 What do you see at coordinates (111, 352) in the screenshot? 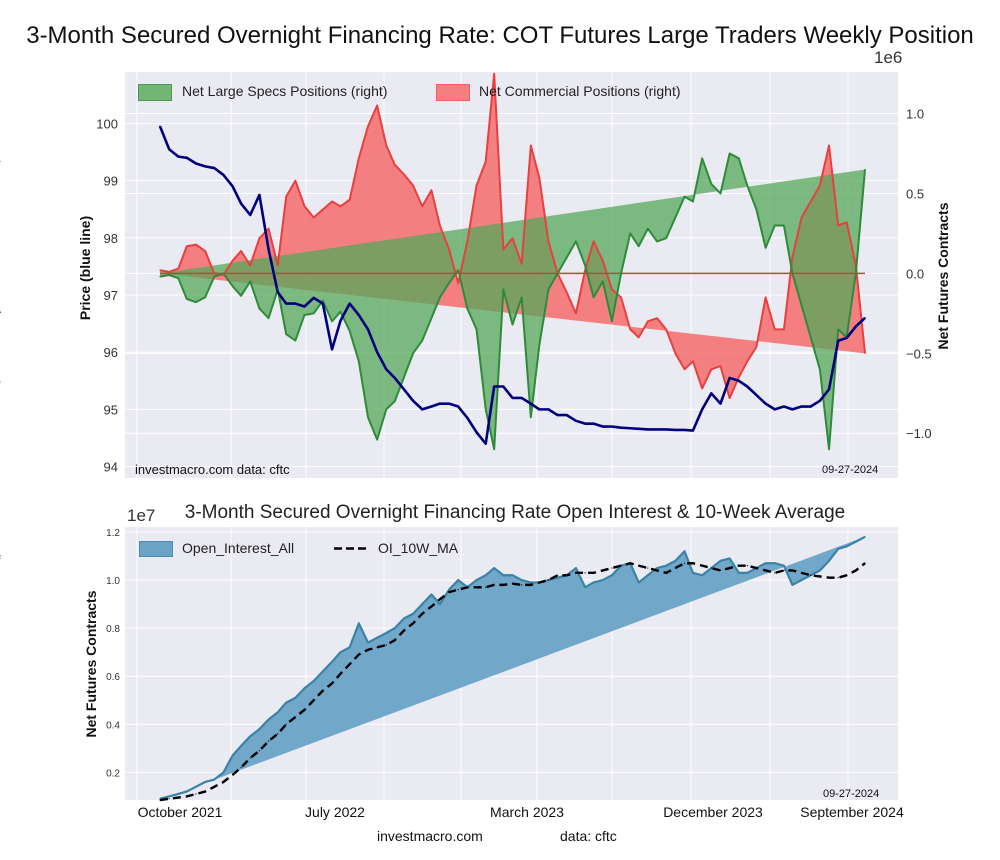
I see `left-axis-tick-label: 96` at bounding box center [111, 352].